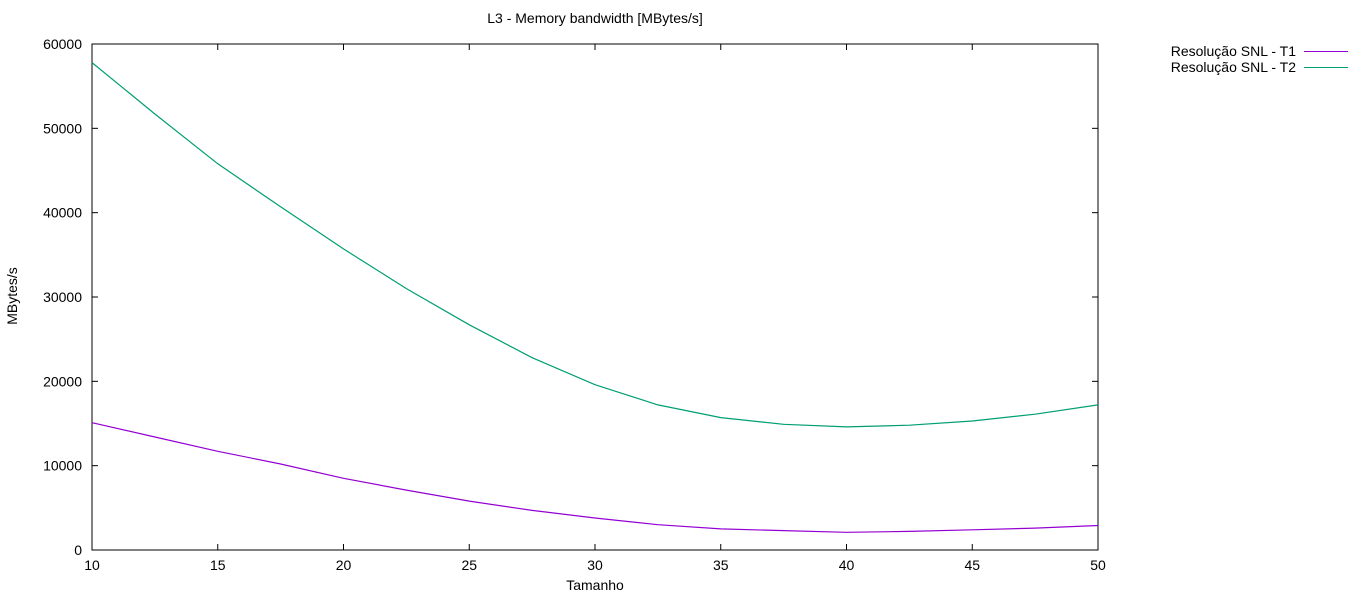 This screenshot has width=1366, height=600. What do you see at coordinates (1326, 67) in the screenshot?
I see `legend-swatch-t2` at bounding box center [1326, 67].